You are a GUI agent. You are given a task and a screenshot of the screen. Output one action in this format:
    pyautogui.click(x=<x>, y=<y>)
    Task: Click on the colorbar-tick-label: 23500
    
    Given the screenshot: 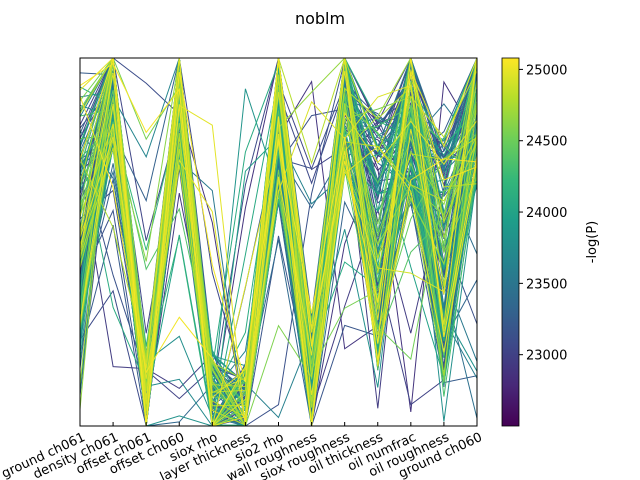 What is the action you would take?
    pyautogui.click(x=546, y=284)
    